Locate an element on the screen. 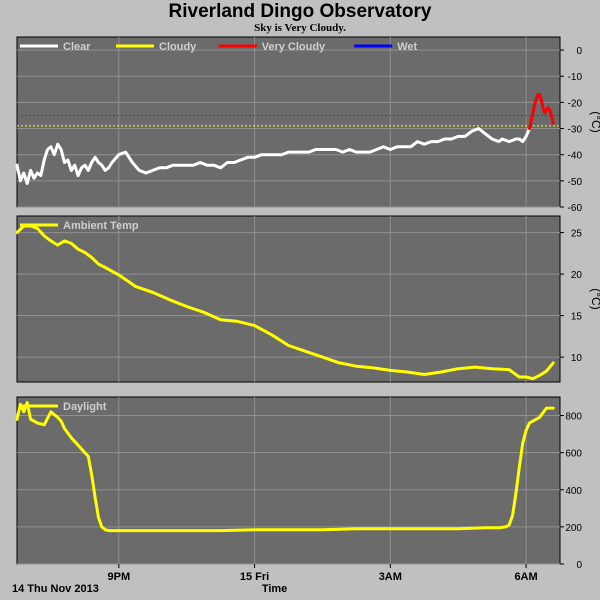 This screenshot has height=600, width=600. daylight-ytick-label: 200 is located at coordinates (573, 528).